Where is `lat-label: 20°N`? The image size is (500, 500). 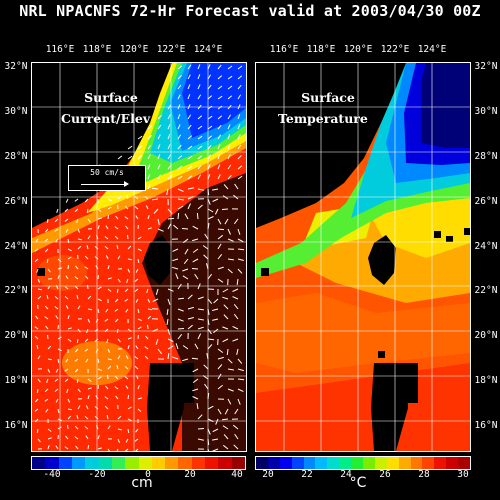
lat-label: 20°N is located at coordinates (16, 335).